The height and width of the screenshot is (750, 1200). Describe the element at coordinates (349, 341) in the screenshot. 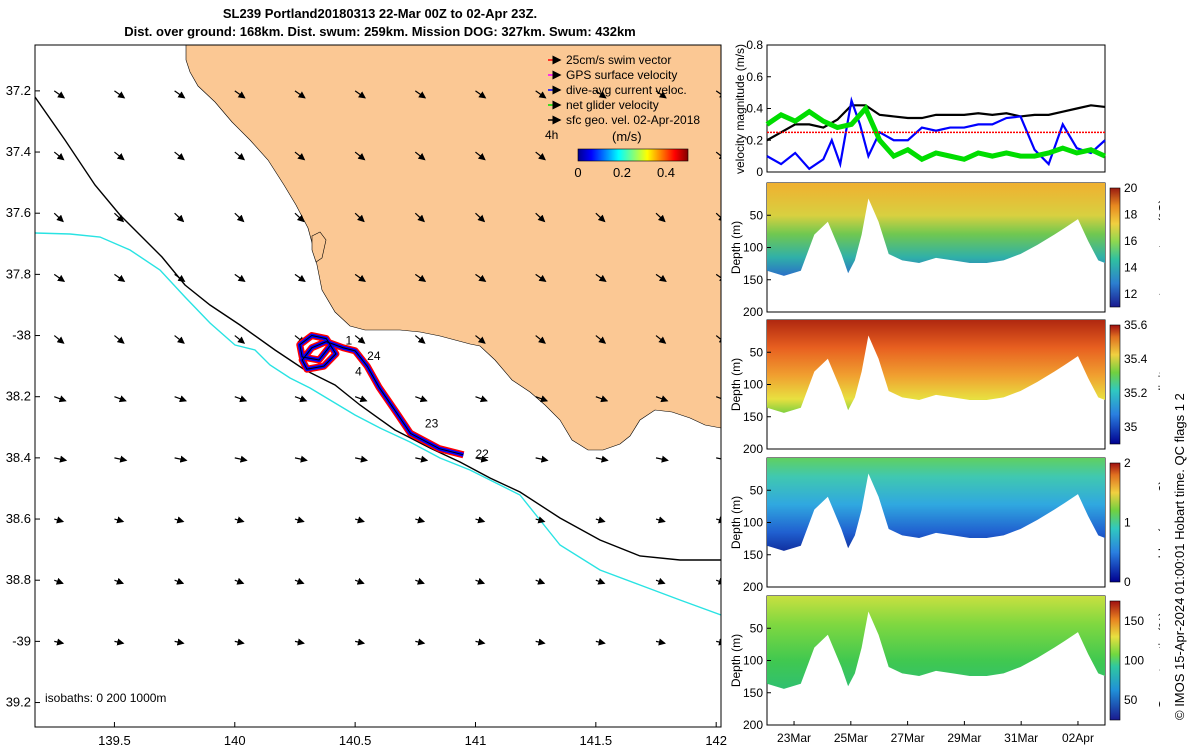

I see `day-label: 1` at that location.